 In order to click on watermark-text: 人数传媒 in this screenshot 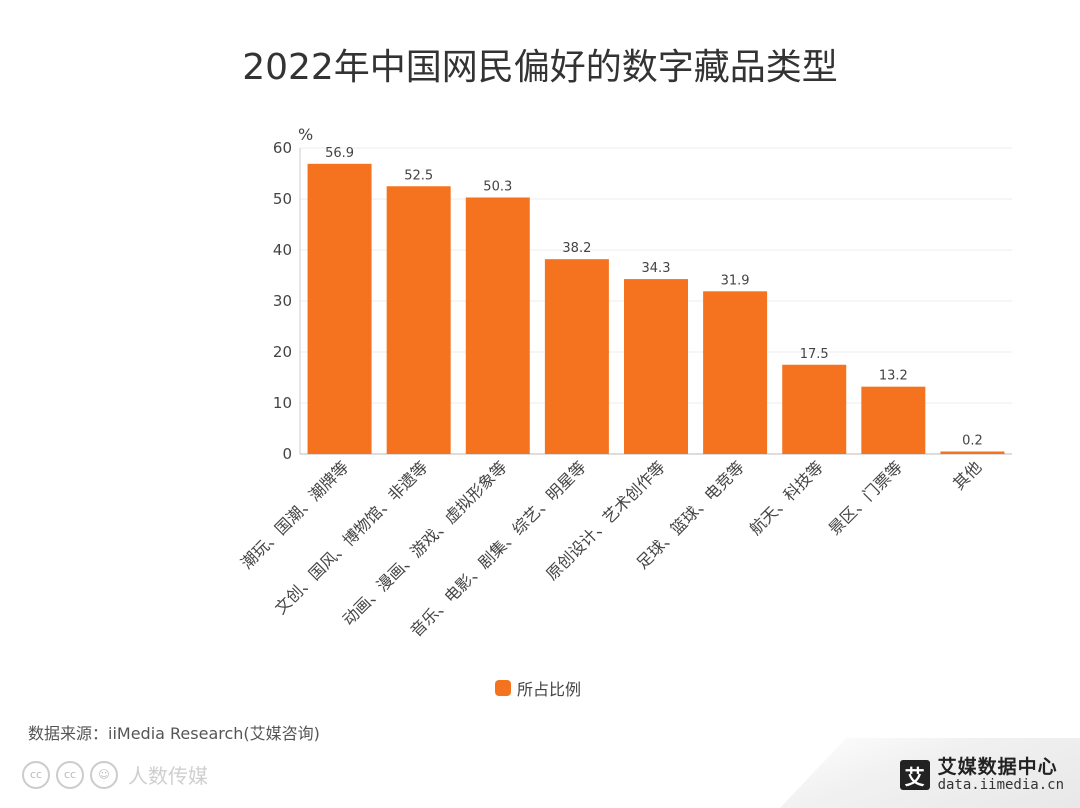, I will do `click(168, 776)`.